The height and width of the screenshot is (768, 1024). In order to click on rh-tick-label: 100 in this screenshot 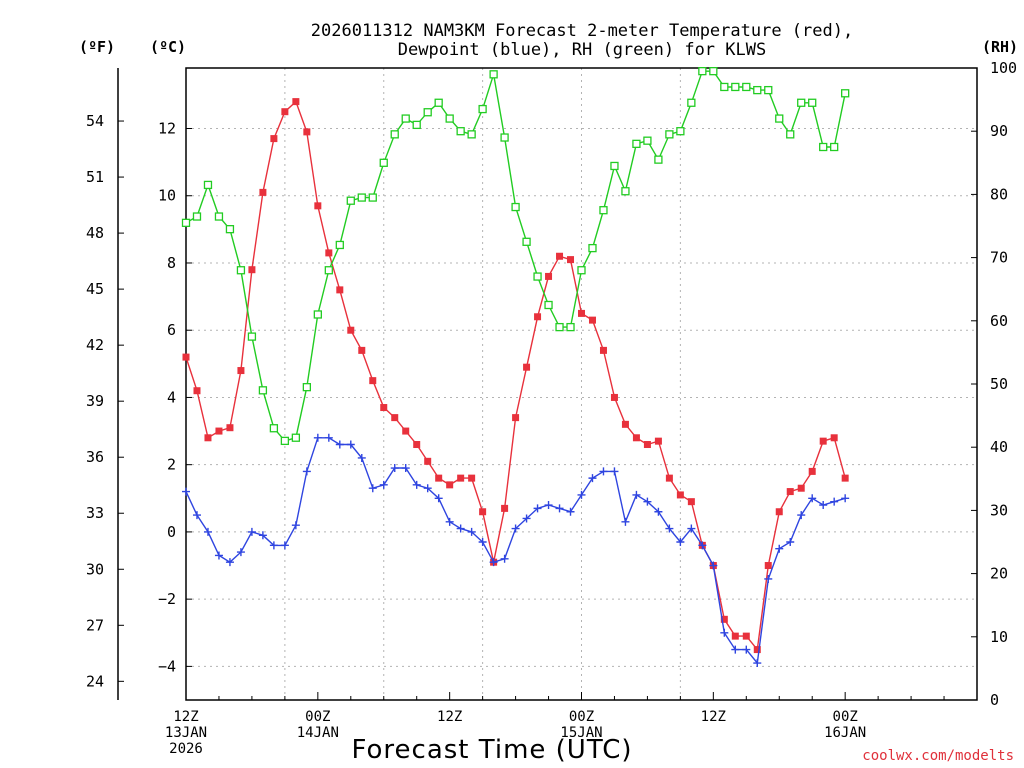, I will do `click(1003, 68)`.